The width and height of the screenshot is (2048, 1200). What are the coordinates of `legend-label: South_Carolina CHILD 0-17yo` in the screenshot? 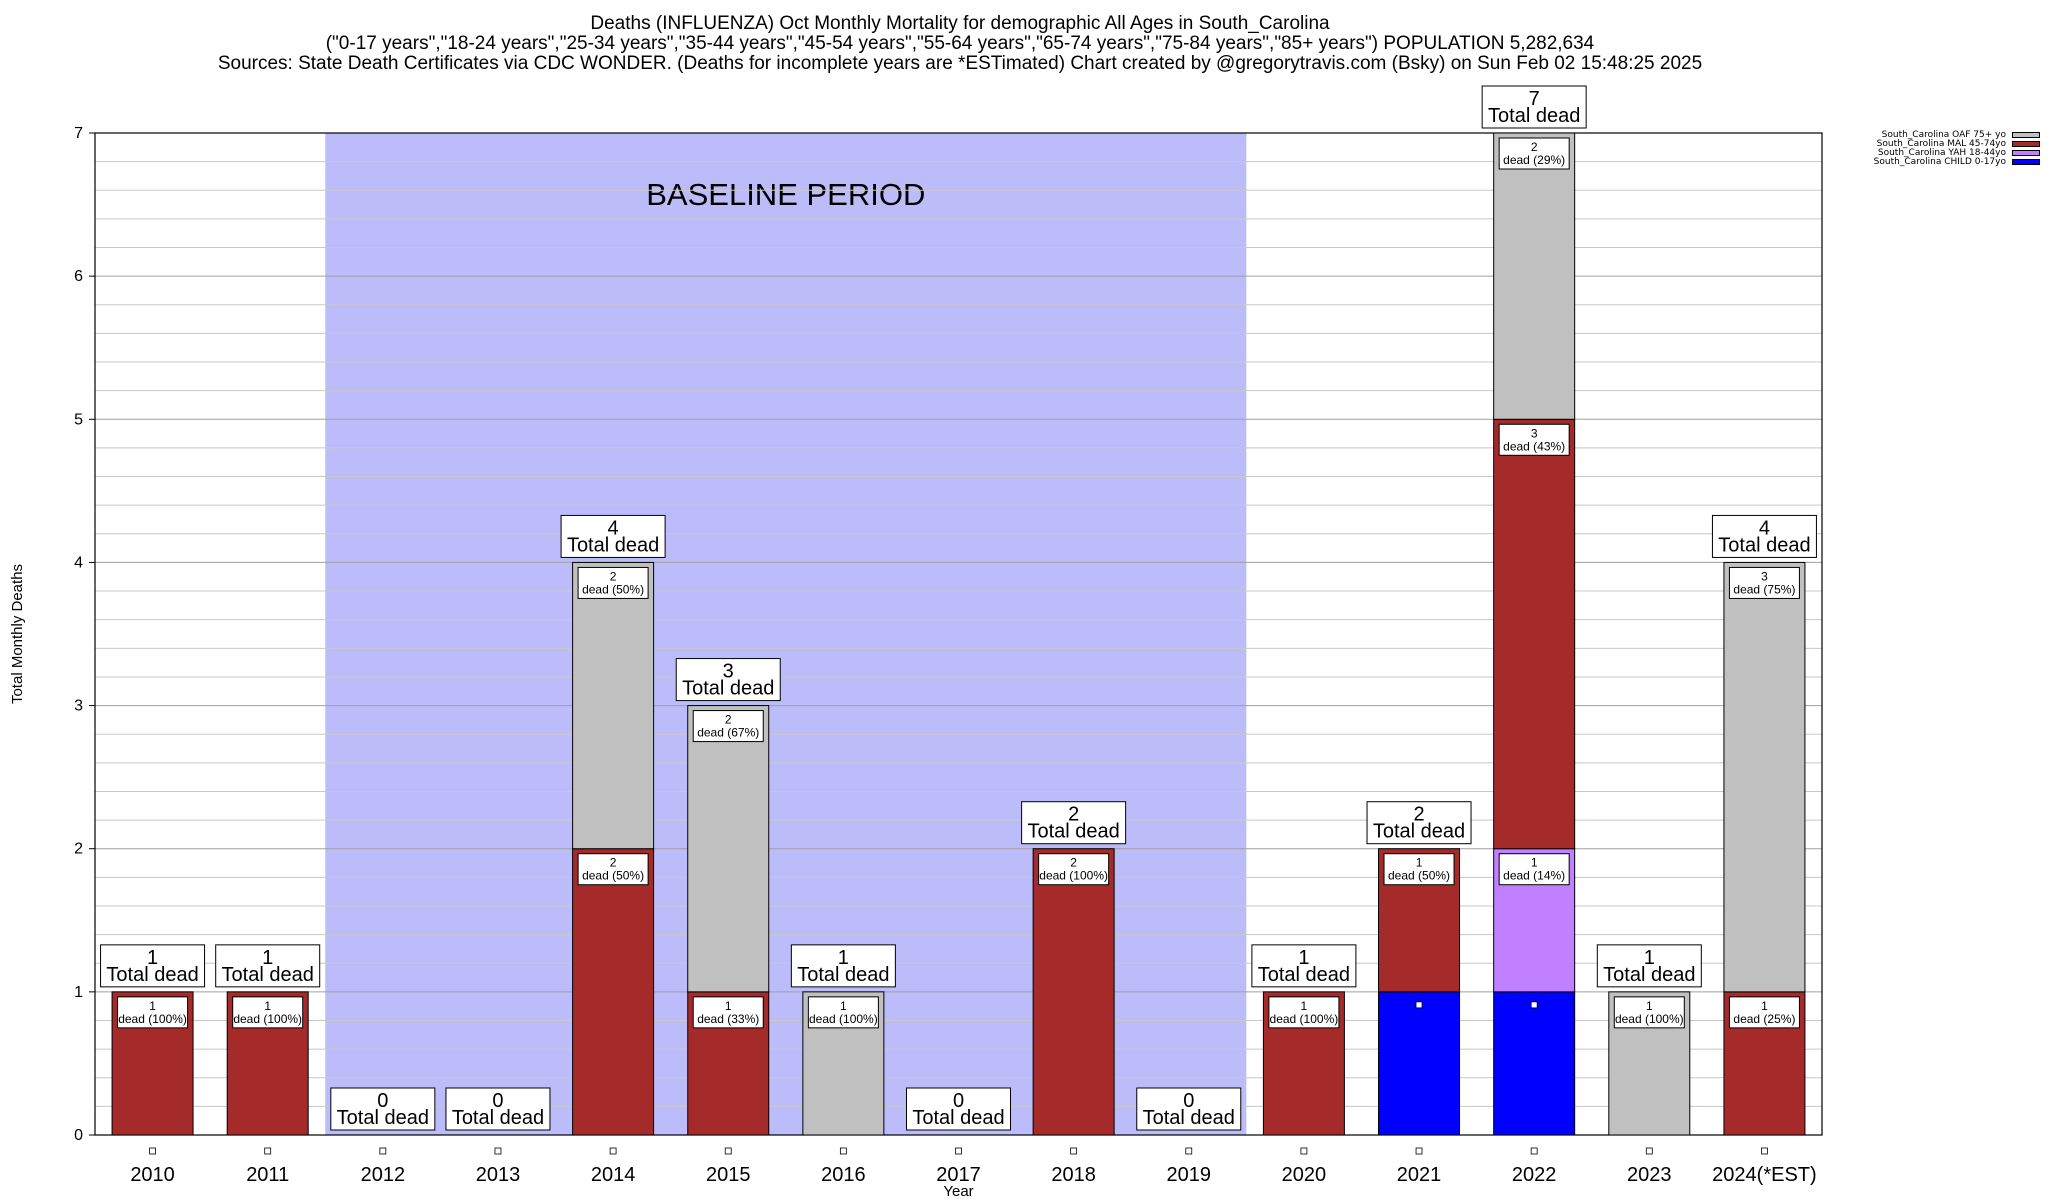 It's located at (1939, 161).